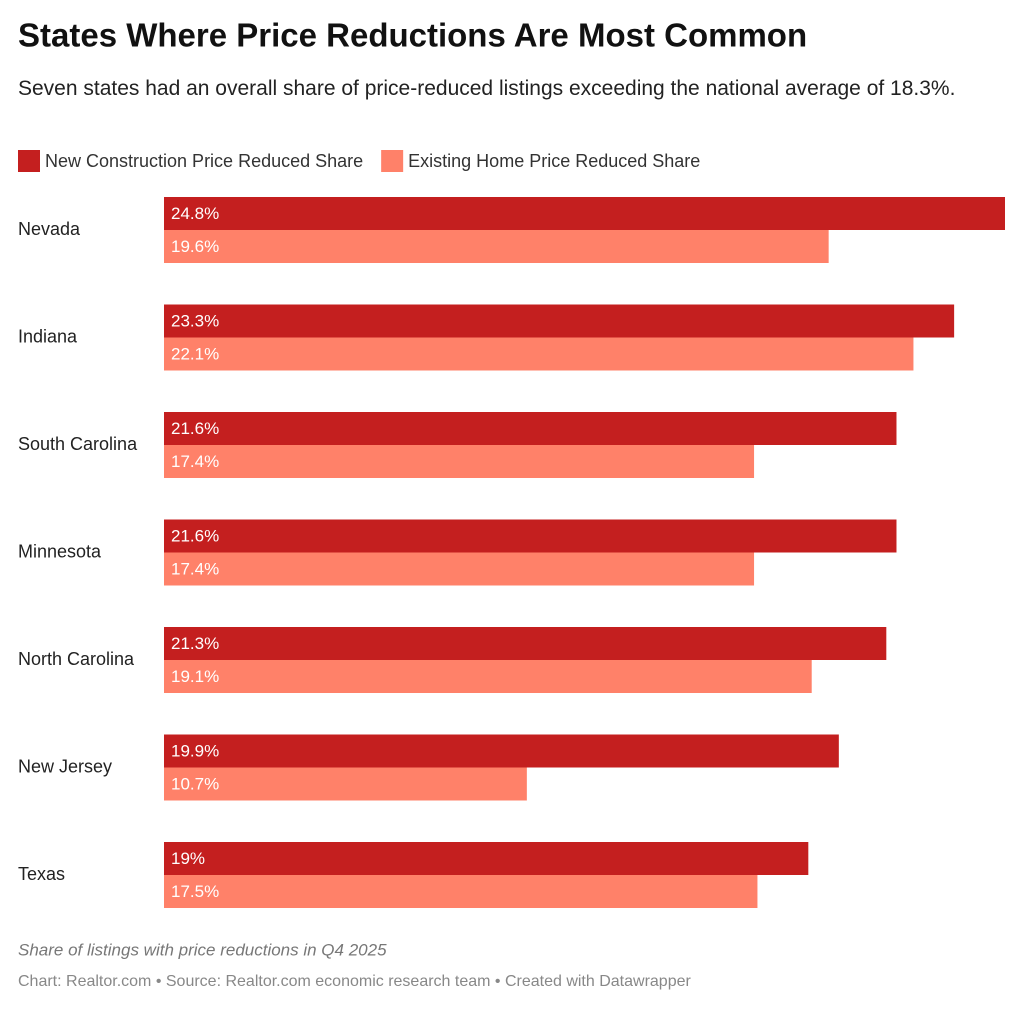 This screenshot has height=1009, width=1024. I want to click on value-label: 21.3%, so click(195, 643).